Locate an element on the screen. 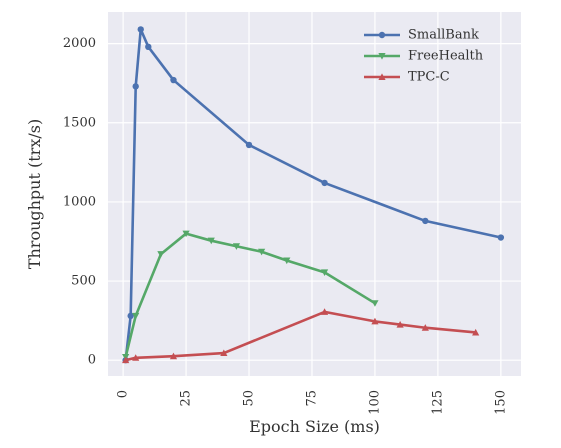 The height and width of the screenshot is (448, 561). series-freehealth is located at coordinates (250, 295).